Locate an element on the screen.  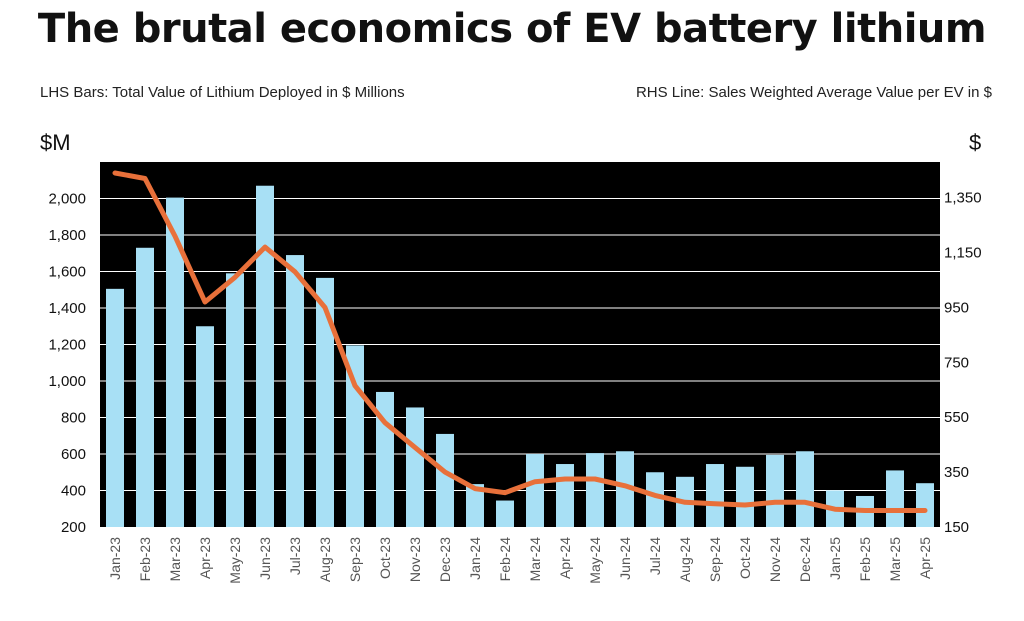
x-tick-label: Feb-25 is located at coordinates (865, 559).